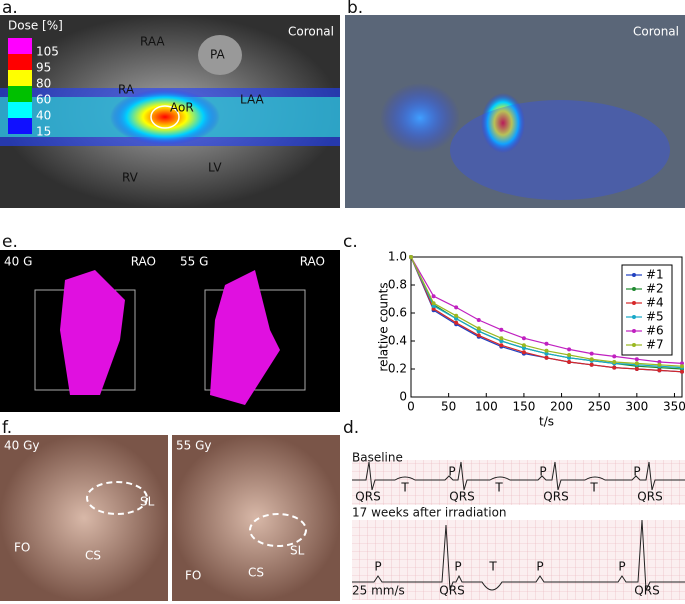 The image size is (685, 604). What do you see at coordinates (256, 573) in the screenshot?
I see `photo-label: CS` at bounding box center [256, 573].